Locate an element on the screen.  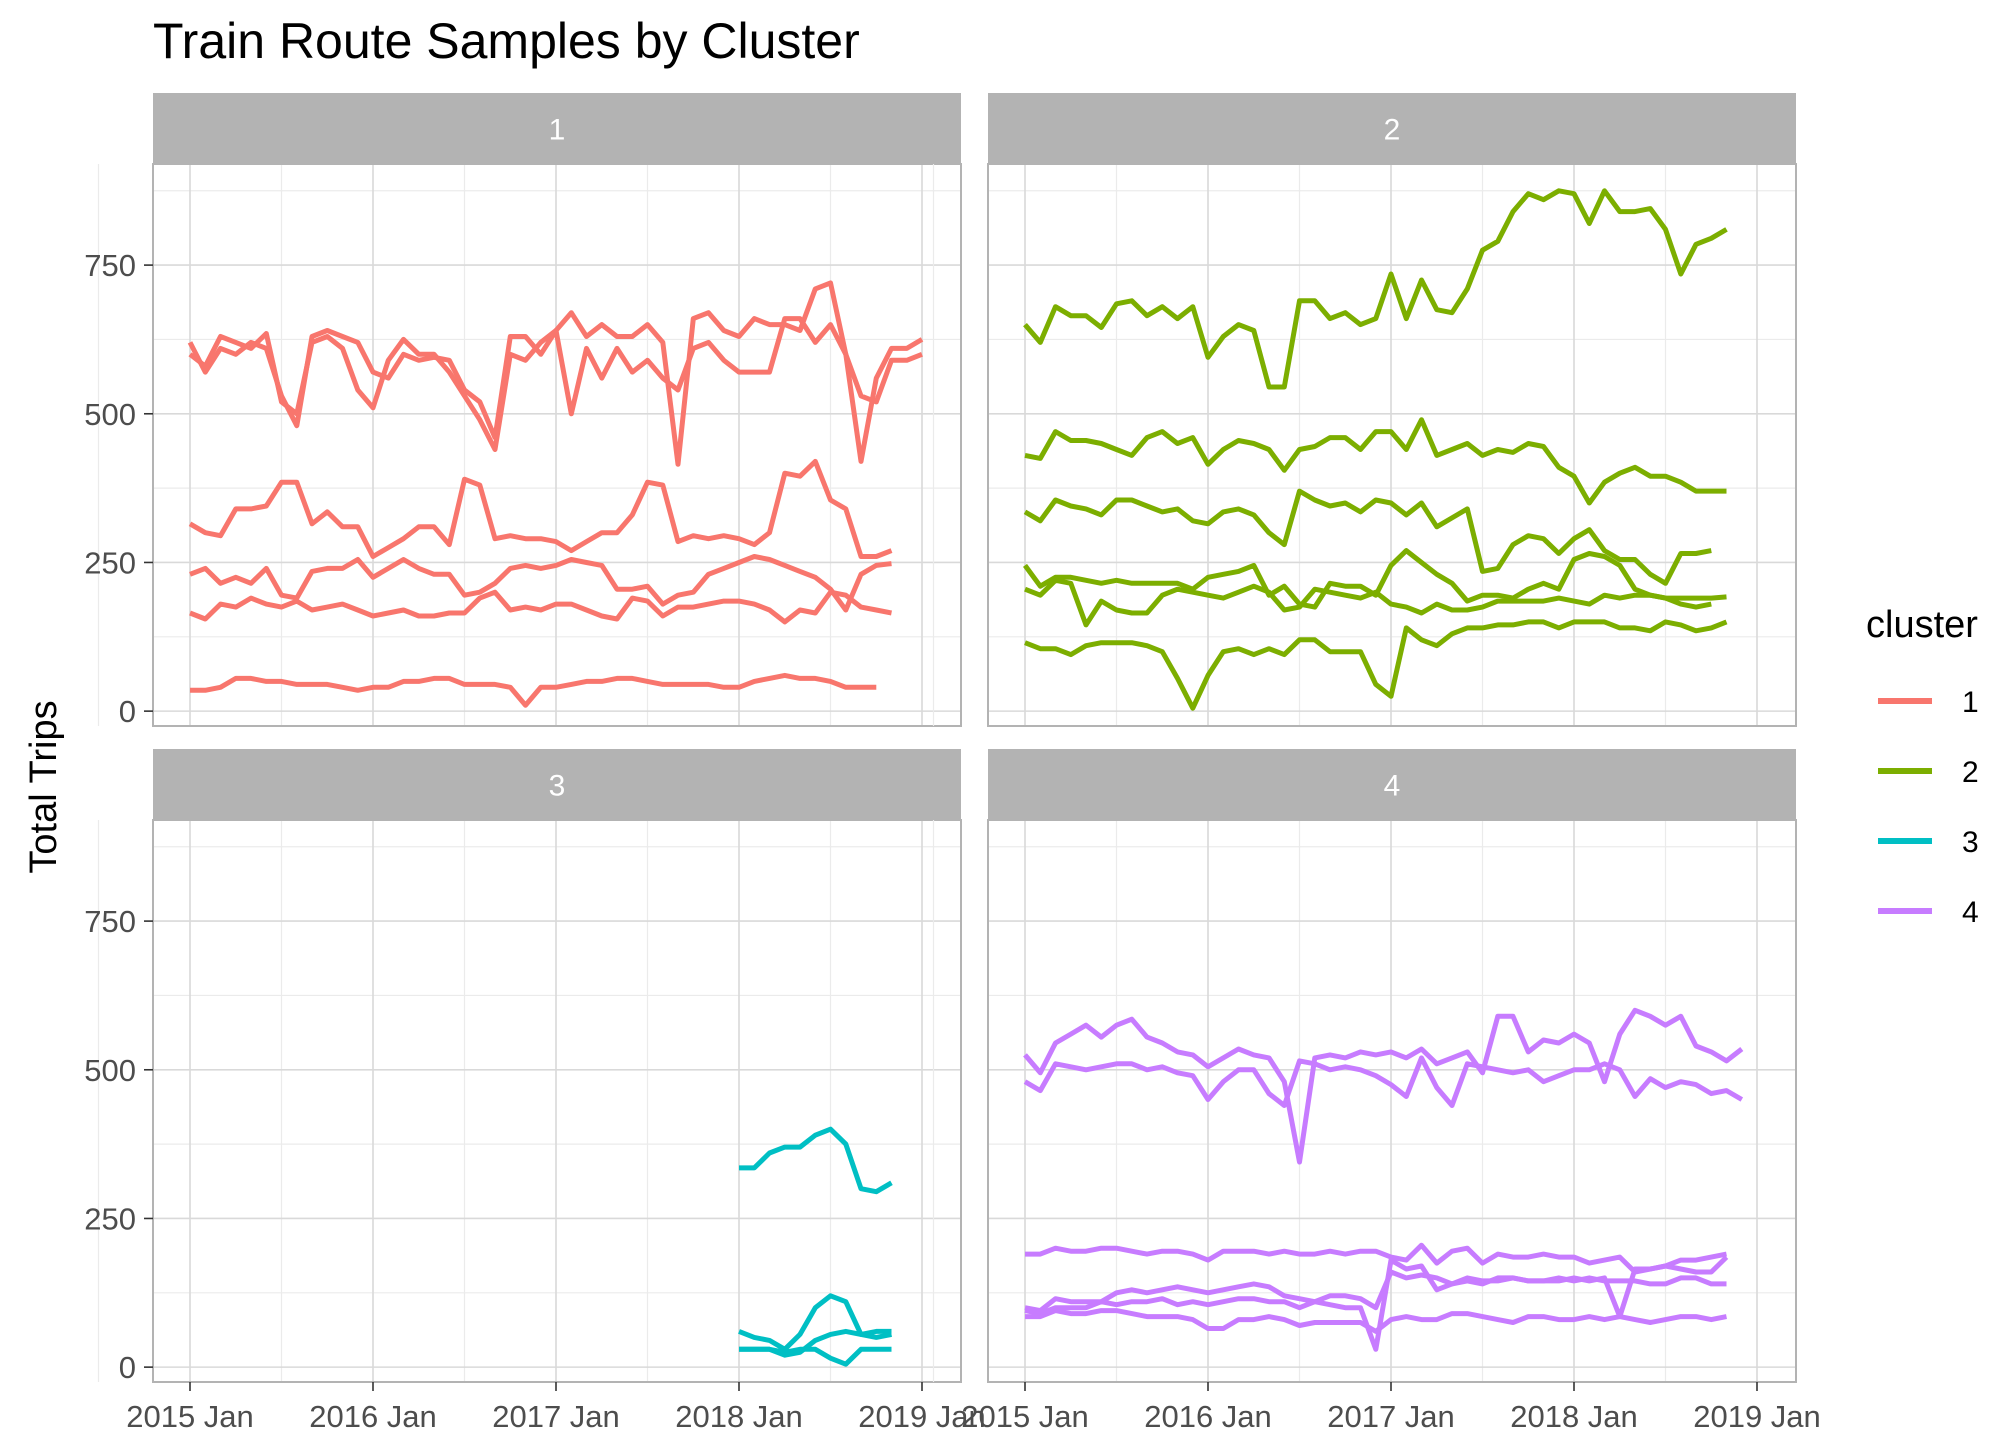
legend-title: cluster is located at coordinates (1922, 625).